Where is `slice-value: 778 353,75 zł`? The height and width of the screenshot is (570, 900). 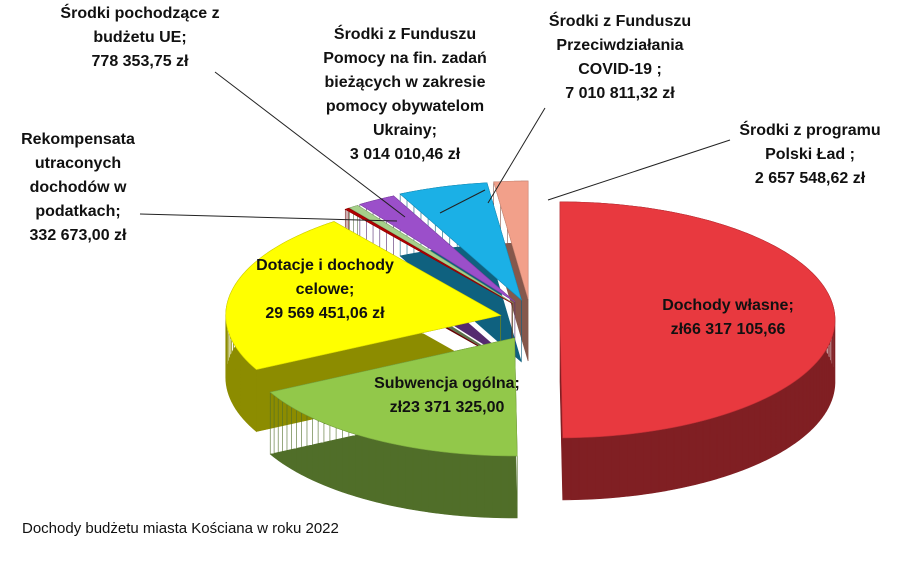 slice-value: 778 353,75 zł is located at coordinates (140, 61).